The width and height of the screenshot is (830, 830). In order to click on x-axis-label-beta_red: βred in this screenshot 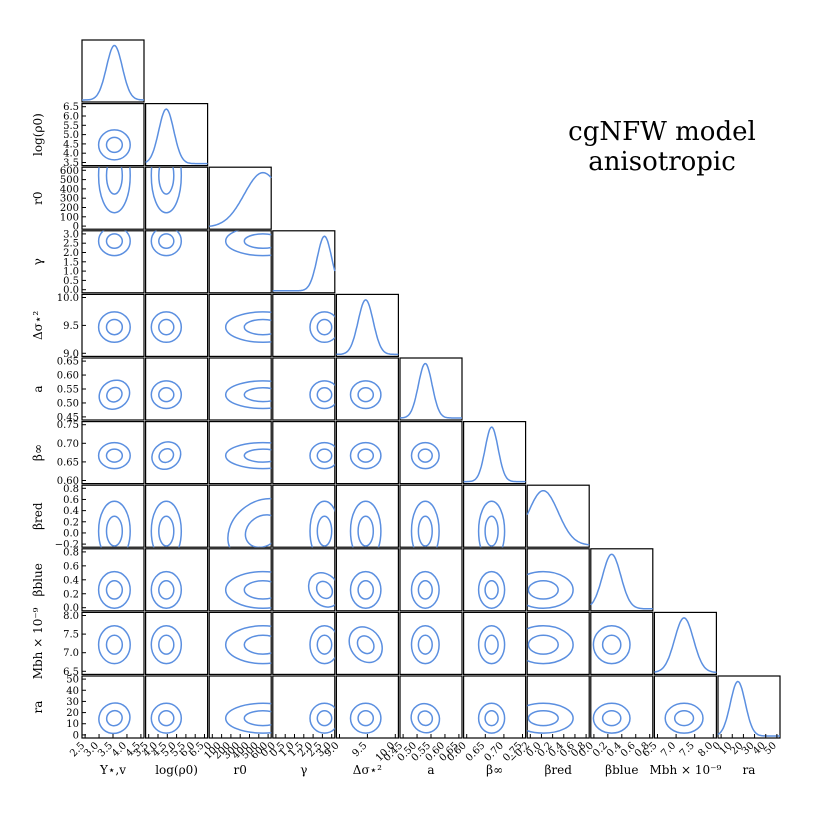, I will do `click(558, 770)`.